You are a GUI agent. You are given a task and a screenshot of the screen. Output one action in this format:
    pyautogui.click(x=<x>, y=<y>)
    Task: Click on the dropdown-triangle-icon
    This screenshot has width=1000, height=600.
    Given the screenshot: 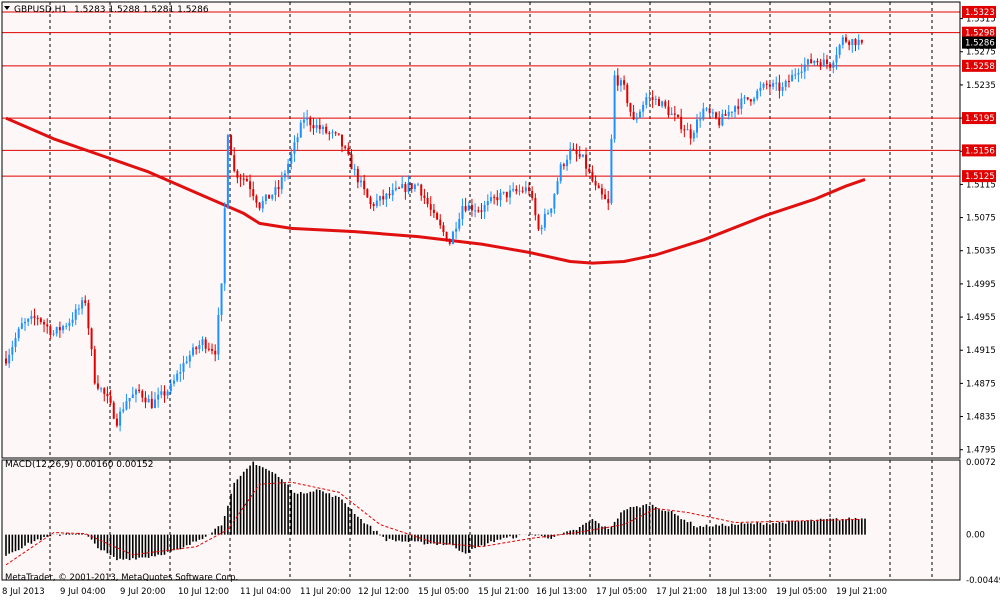 What is the action you would take?
    pyautogui.click(x=7, y=8)
    